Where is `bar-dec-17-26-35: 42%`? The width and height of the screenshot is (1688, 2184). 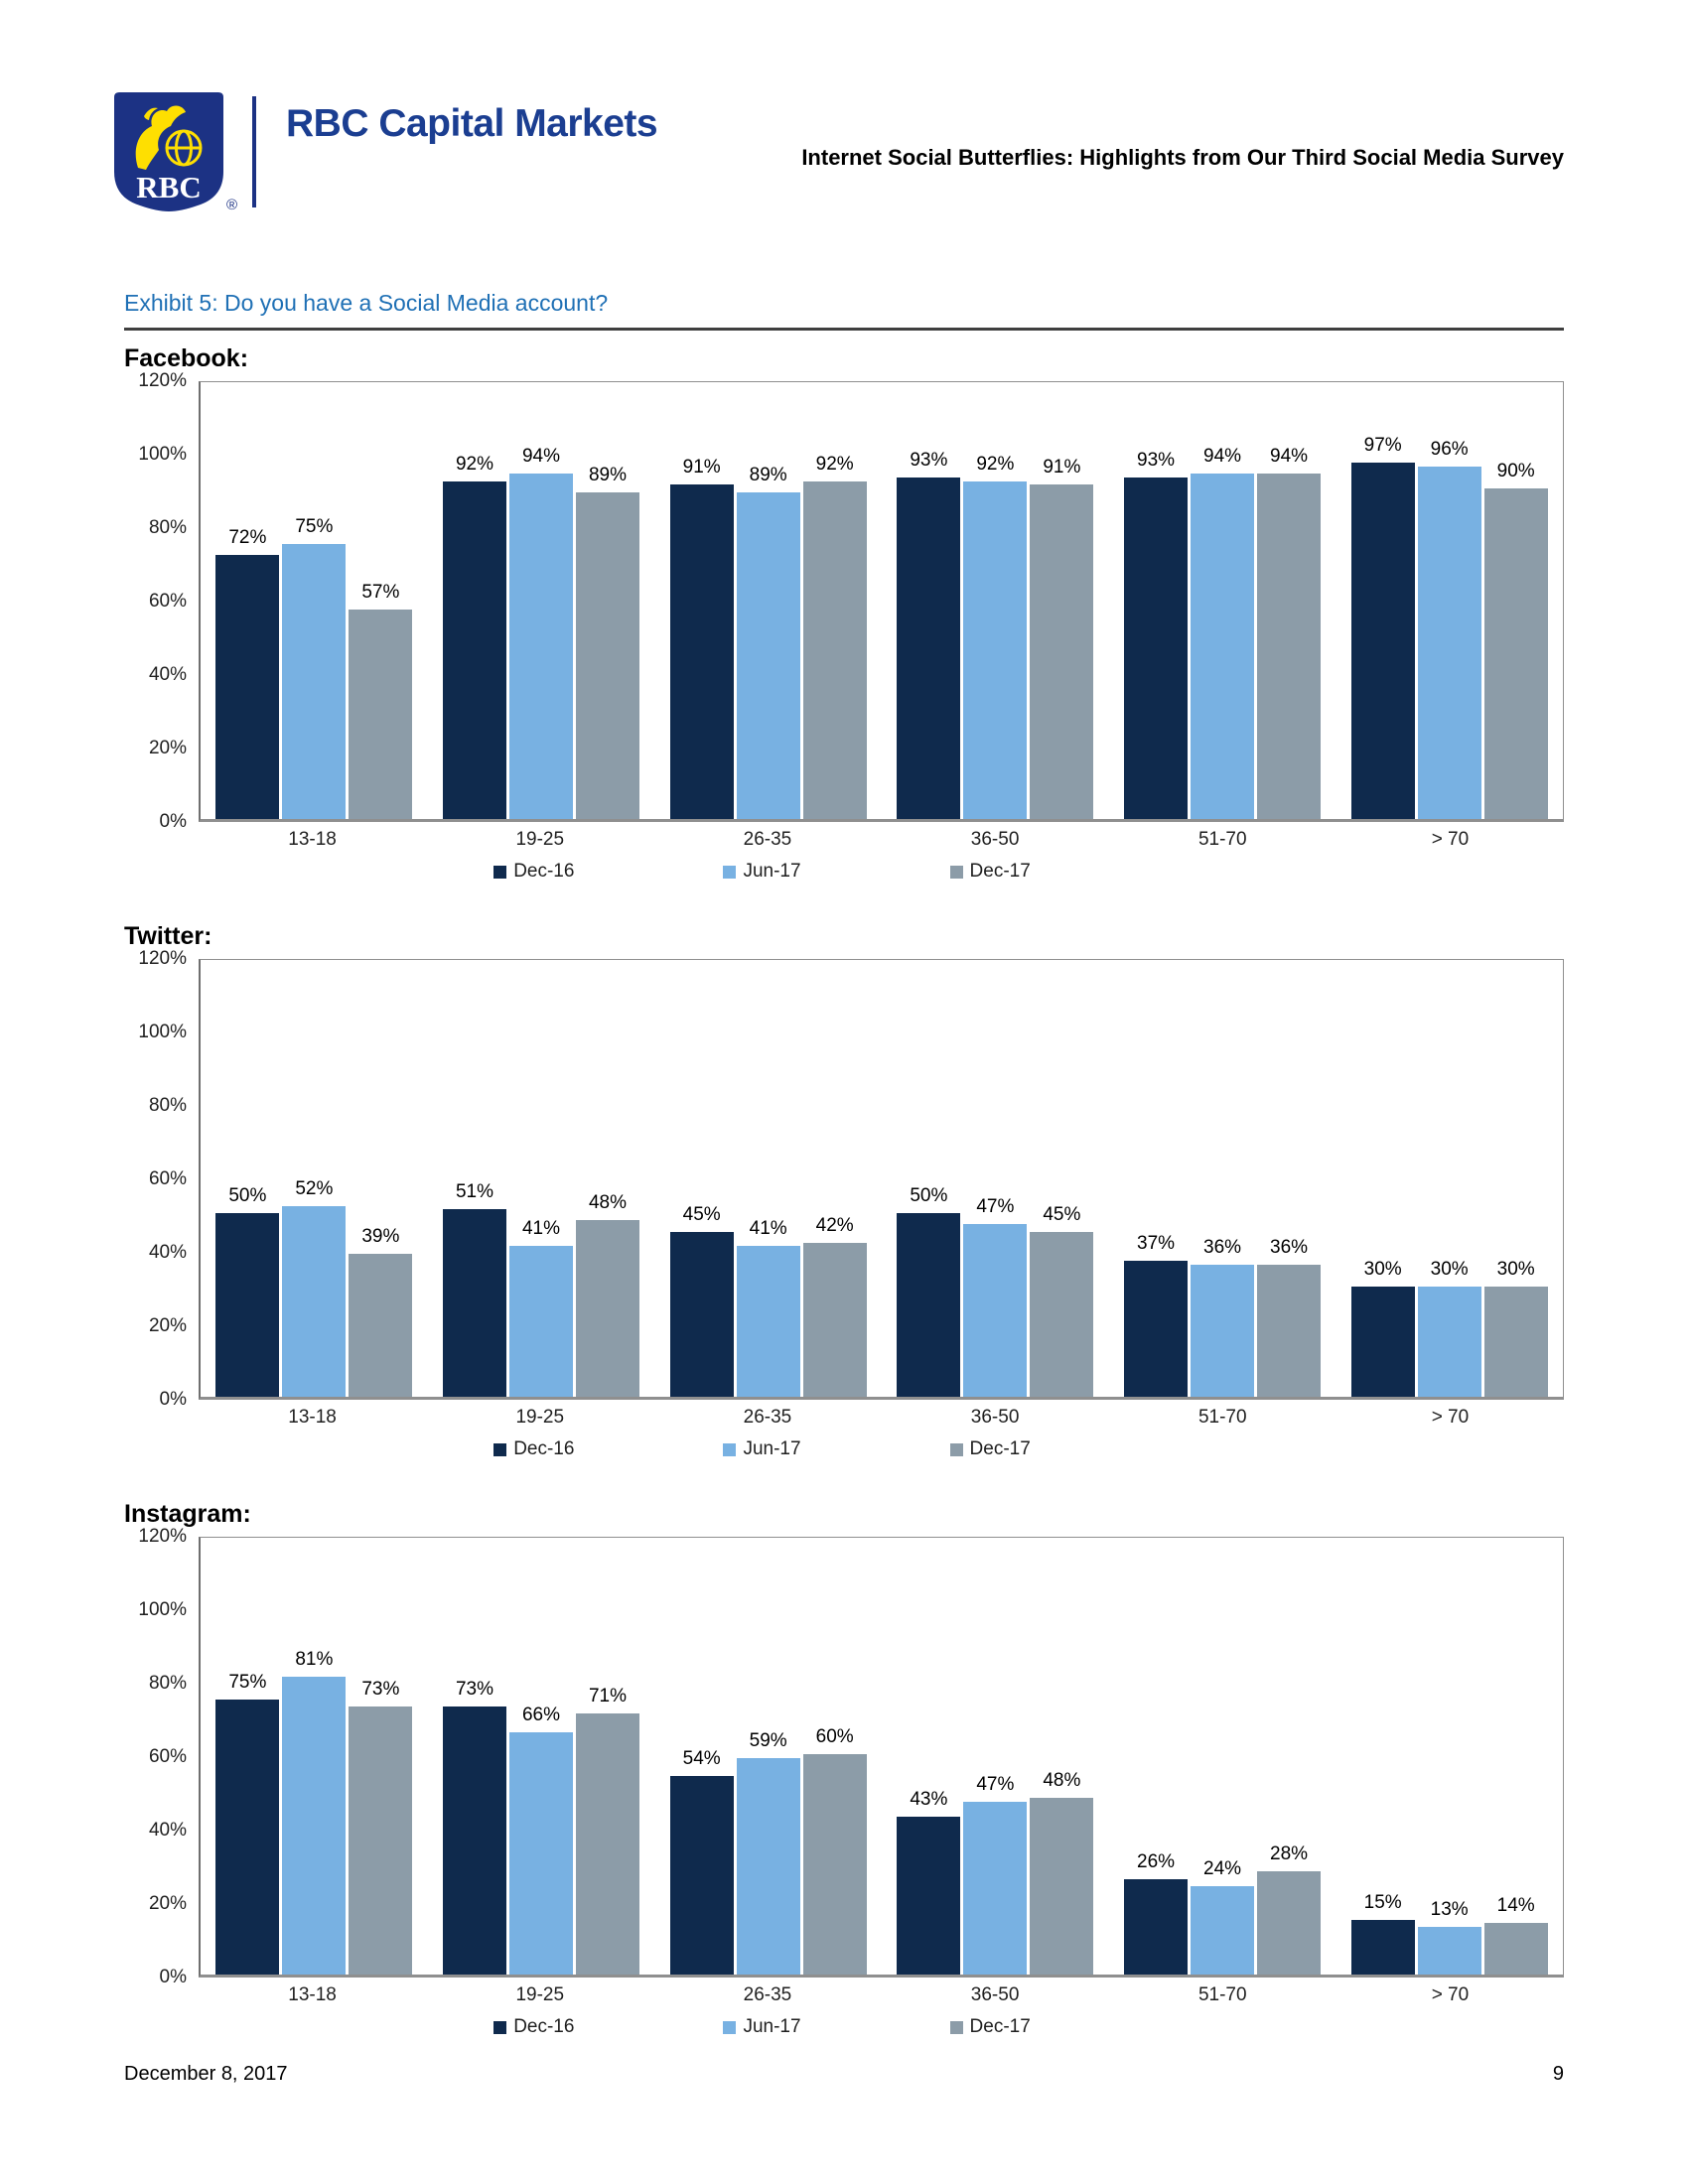
bar-dec-17-26-35: 42% is located at coordinates (834, 1306).